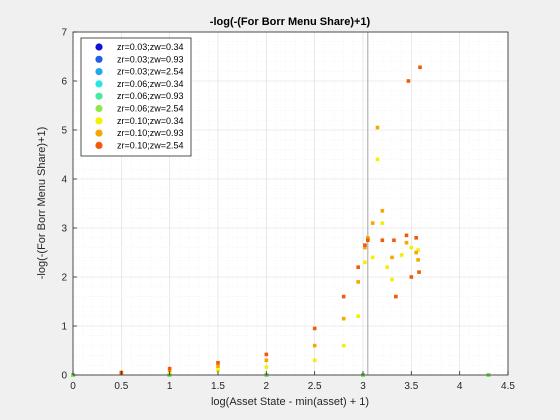  I want to click on y-tick-label: 7, so click(64, 33).